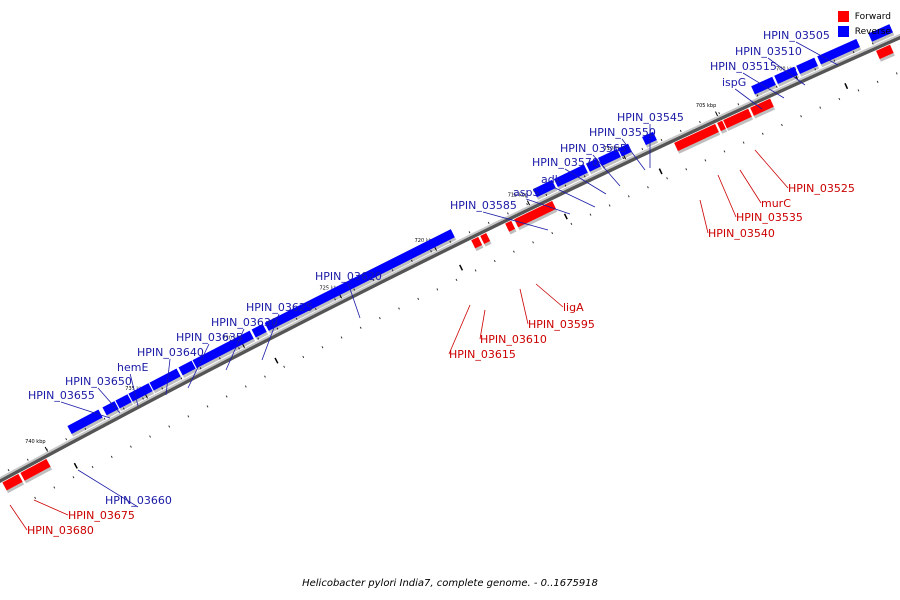  Describe the element at coordinates (329, 289) in the screenshot. I see `tick-label: 725 kbp` at that location.